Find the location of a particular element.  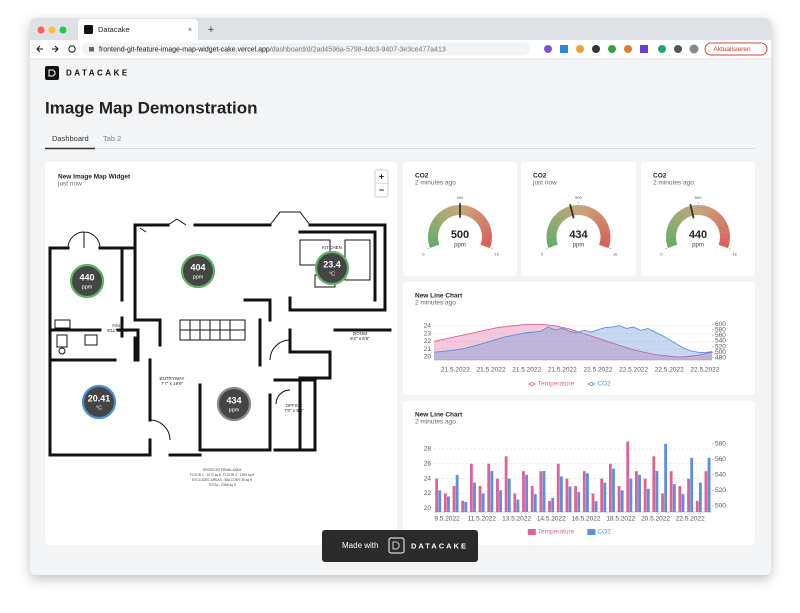

gauge-tick is located at coordinates (610, 249).